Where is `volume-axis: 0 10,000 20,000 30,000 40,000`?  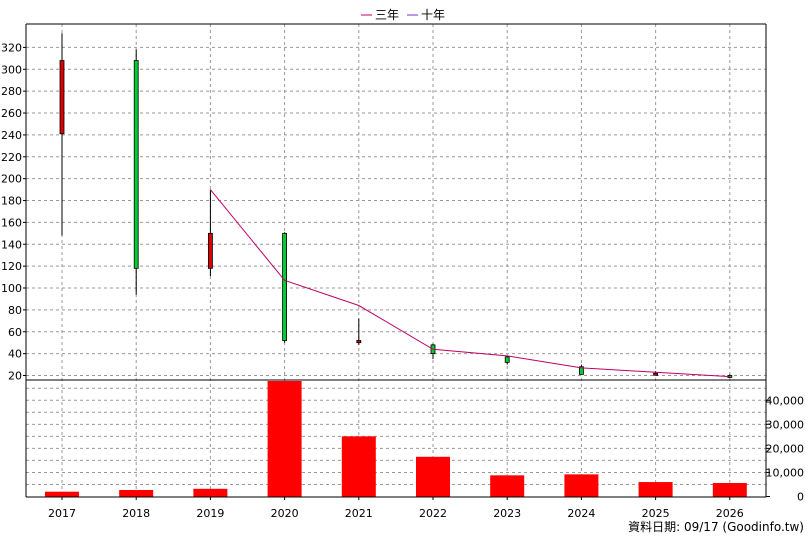 volume-axis: 0 10,000 20,000 30,000 40,000 is located at coordinates (785, 442).